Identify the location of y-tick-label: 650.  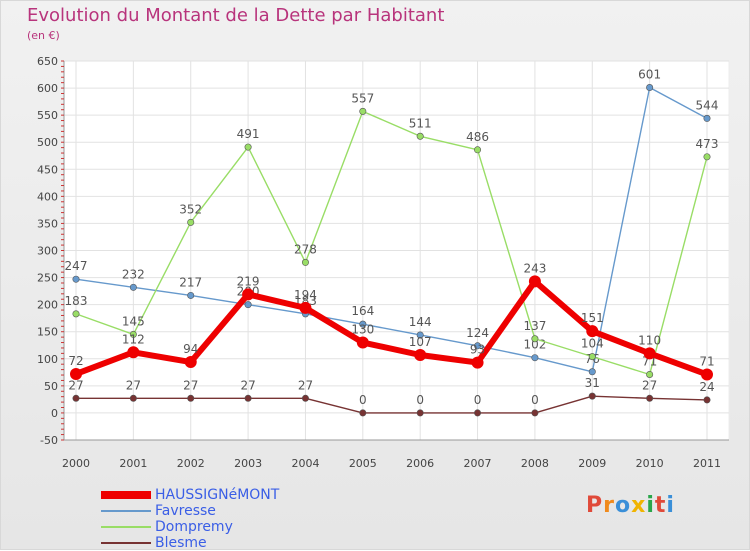
(47, 61).